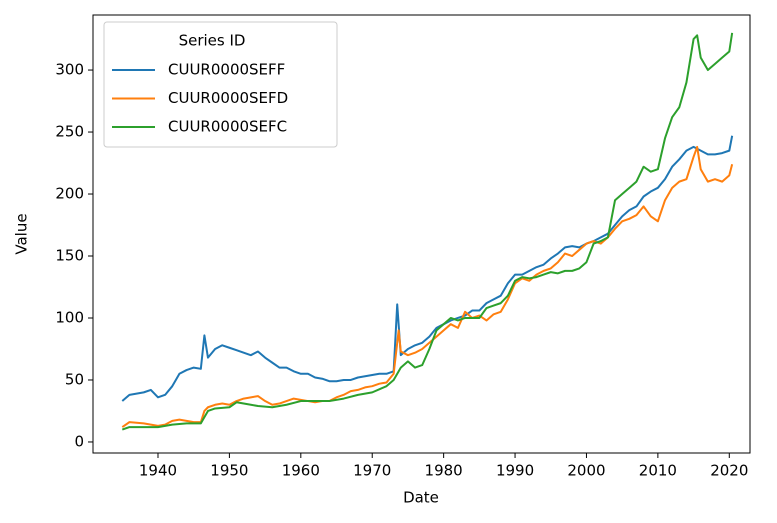 The height and width of the screenshot is (523, 777). What do you see at coordinates (226, 70) in the screenshot?
I see `legend-label: CUUR0000SEFF` at bounding box center [226, 70].